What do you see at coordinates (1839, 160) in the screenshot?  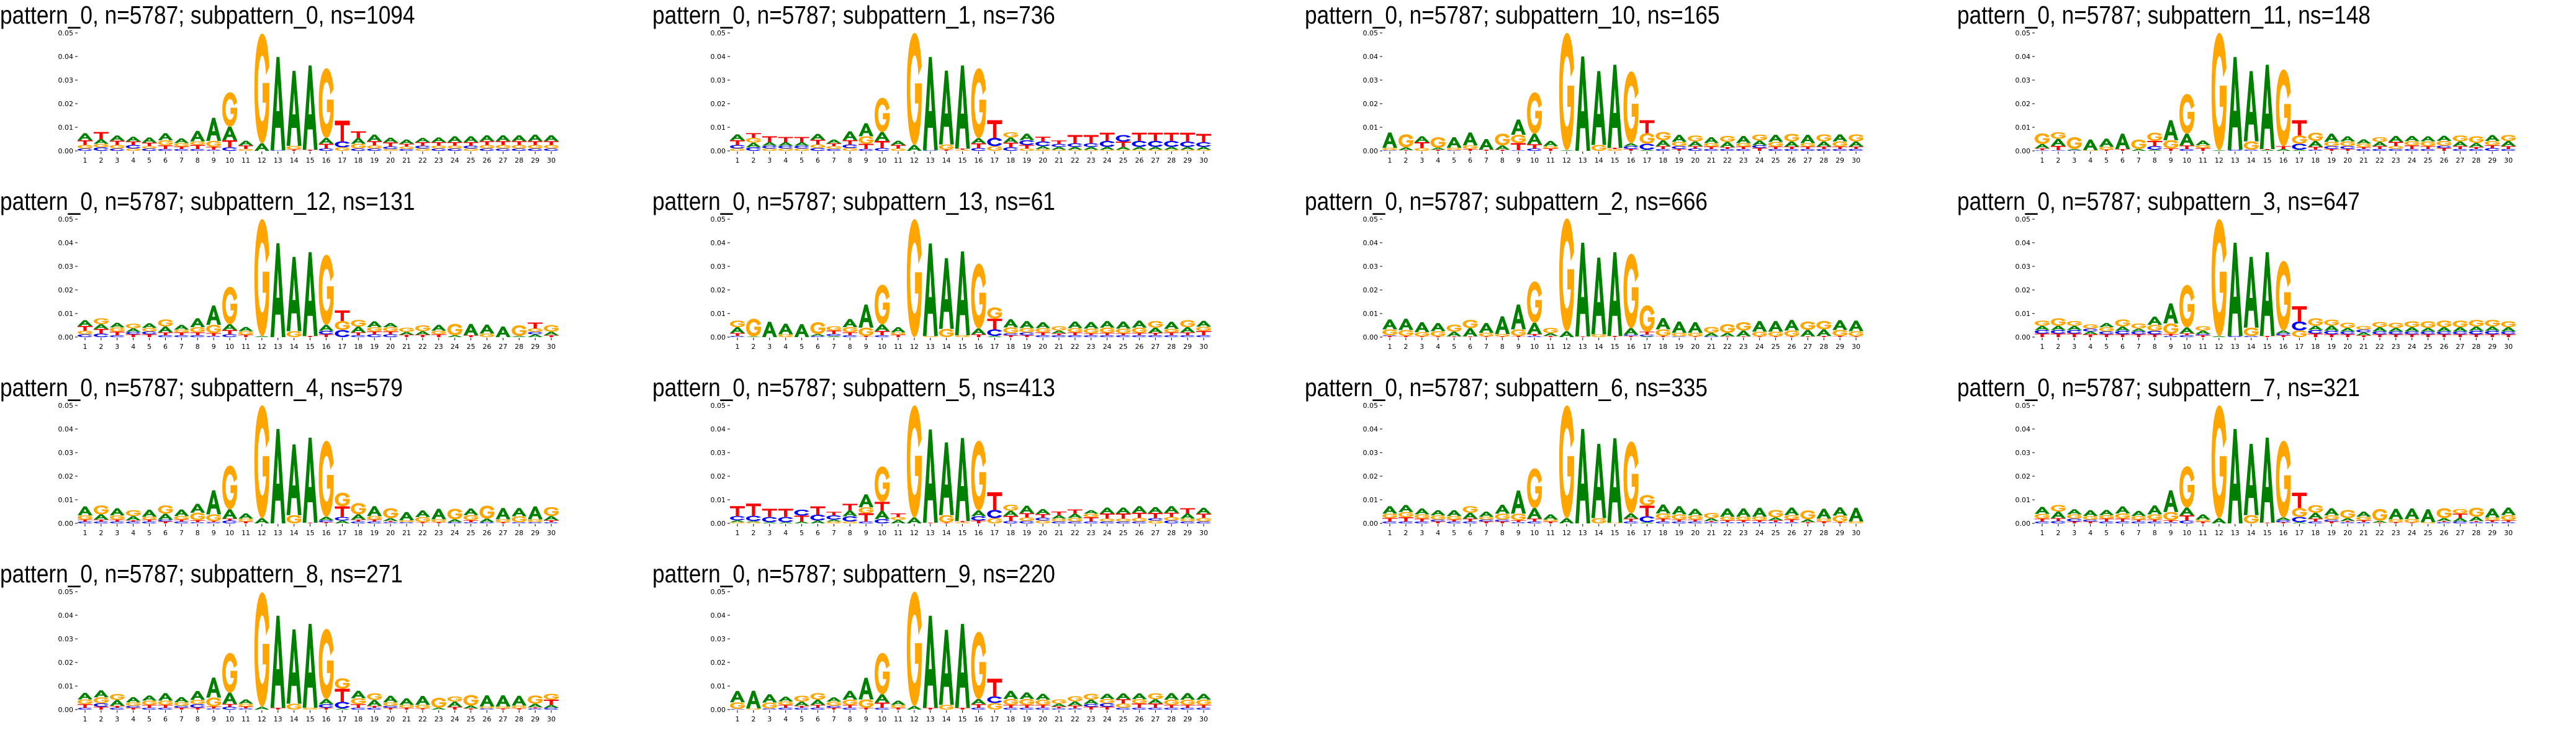 I see `x-tick-label: 29` at bounding box center [1839, 160].